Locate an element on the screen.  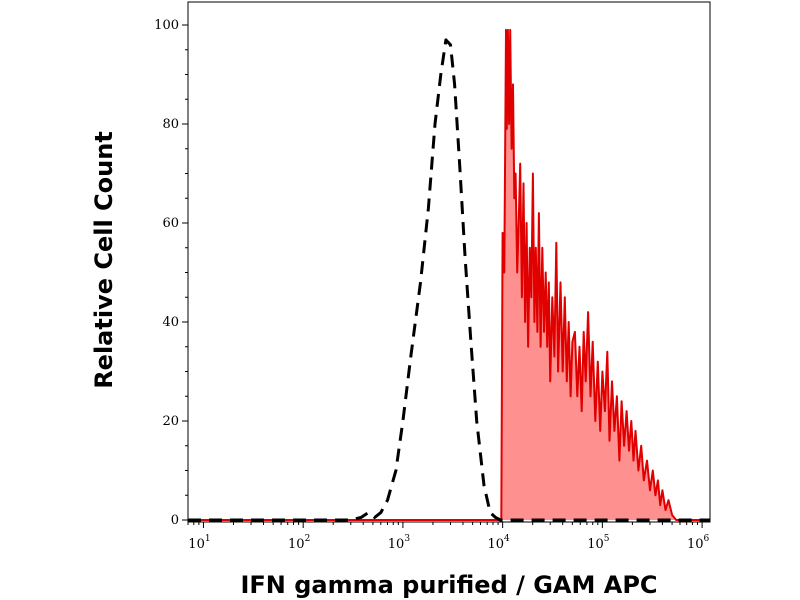
x-tick-label: 10¹ is located at coordinates (199, 543).